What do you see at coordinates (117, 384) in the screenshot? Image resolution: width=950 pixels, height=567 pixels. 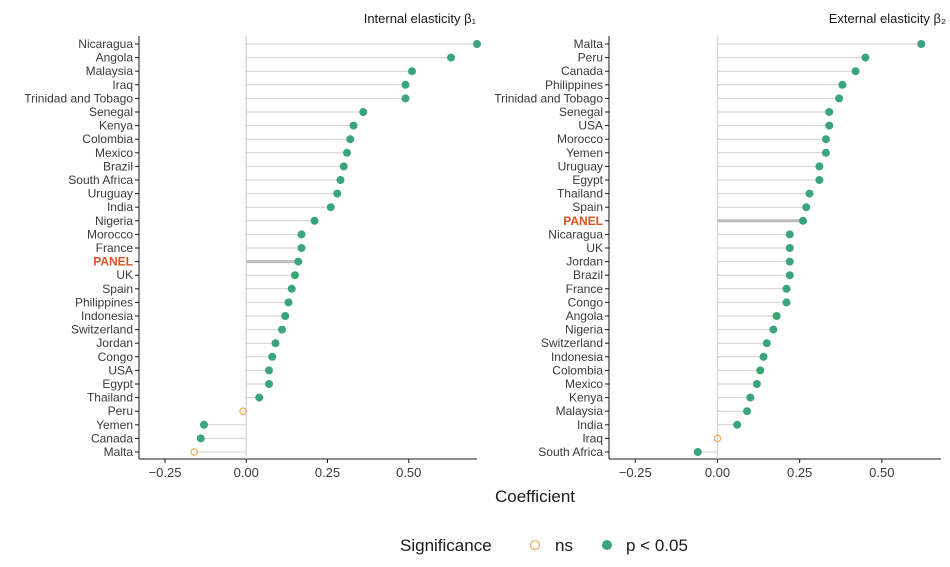 I see `category-label-egypt: Egypt` at bounding box center [117, 384].